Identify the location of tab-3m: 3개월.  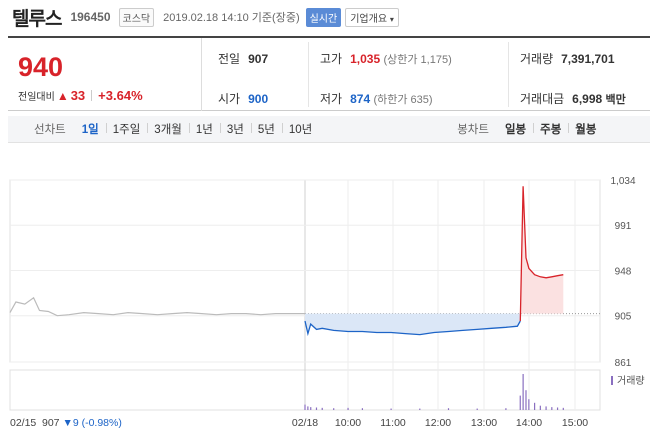
(168, 129).